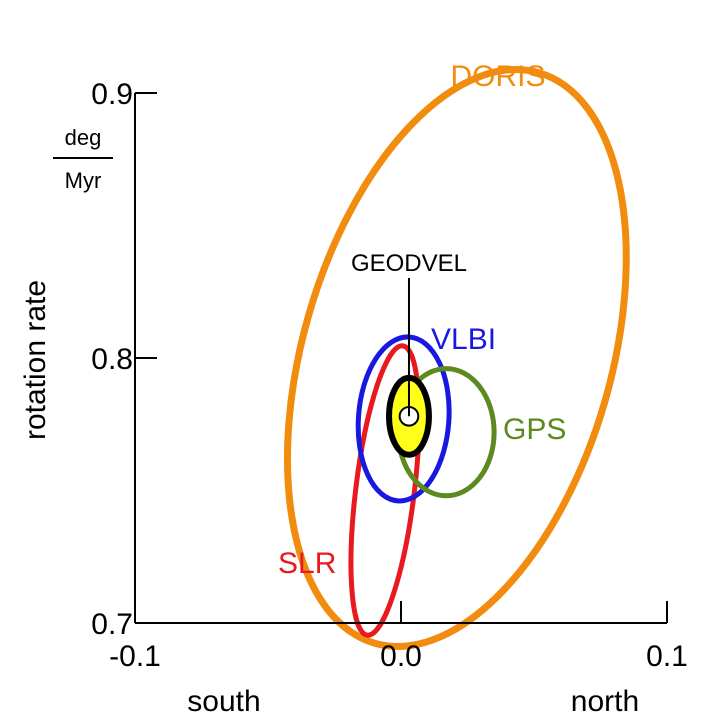  Describe the element at coordinates (35, 360) in the screenshot. I see `y-axis-label: rotation rate` at that location.